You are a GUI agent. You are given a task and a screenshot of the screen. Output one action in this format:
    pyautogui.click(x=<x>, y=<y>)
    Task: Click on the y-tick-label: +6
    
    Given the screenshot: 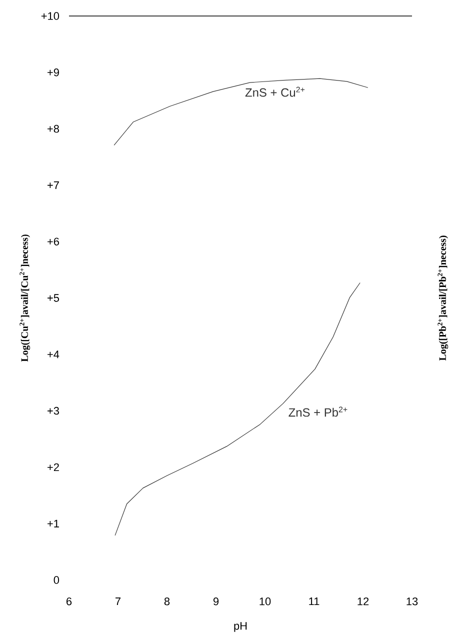 What is the action you would take?
    pyautogui.click(x=53, y=242)
    